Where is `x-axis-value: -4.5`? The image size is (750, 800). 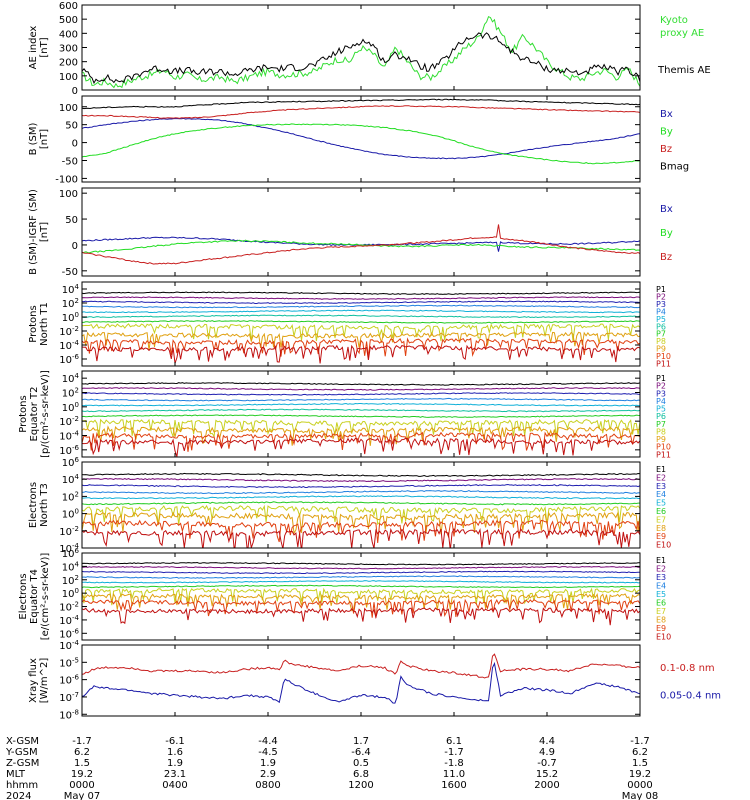
x-axis-value: -4.5 is located at coordinates (268, 752).